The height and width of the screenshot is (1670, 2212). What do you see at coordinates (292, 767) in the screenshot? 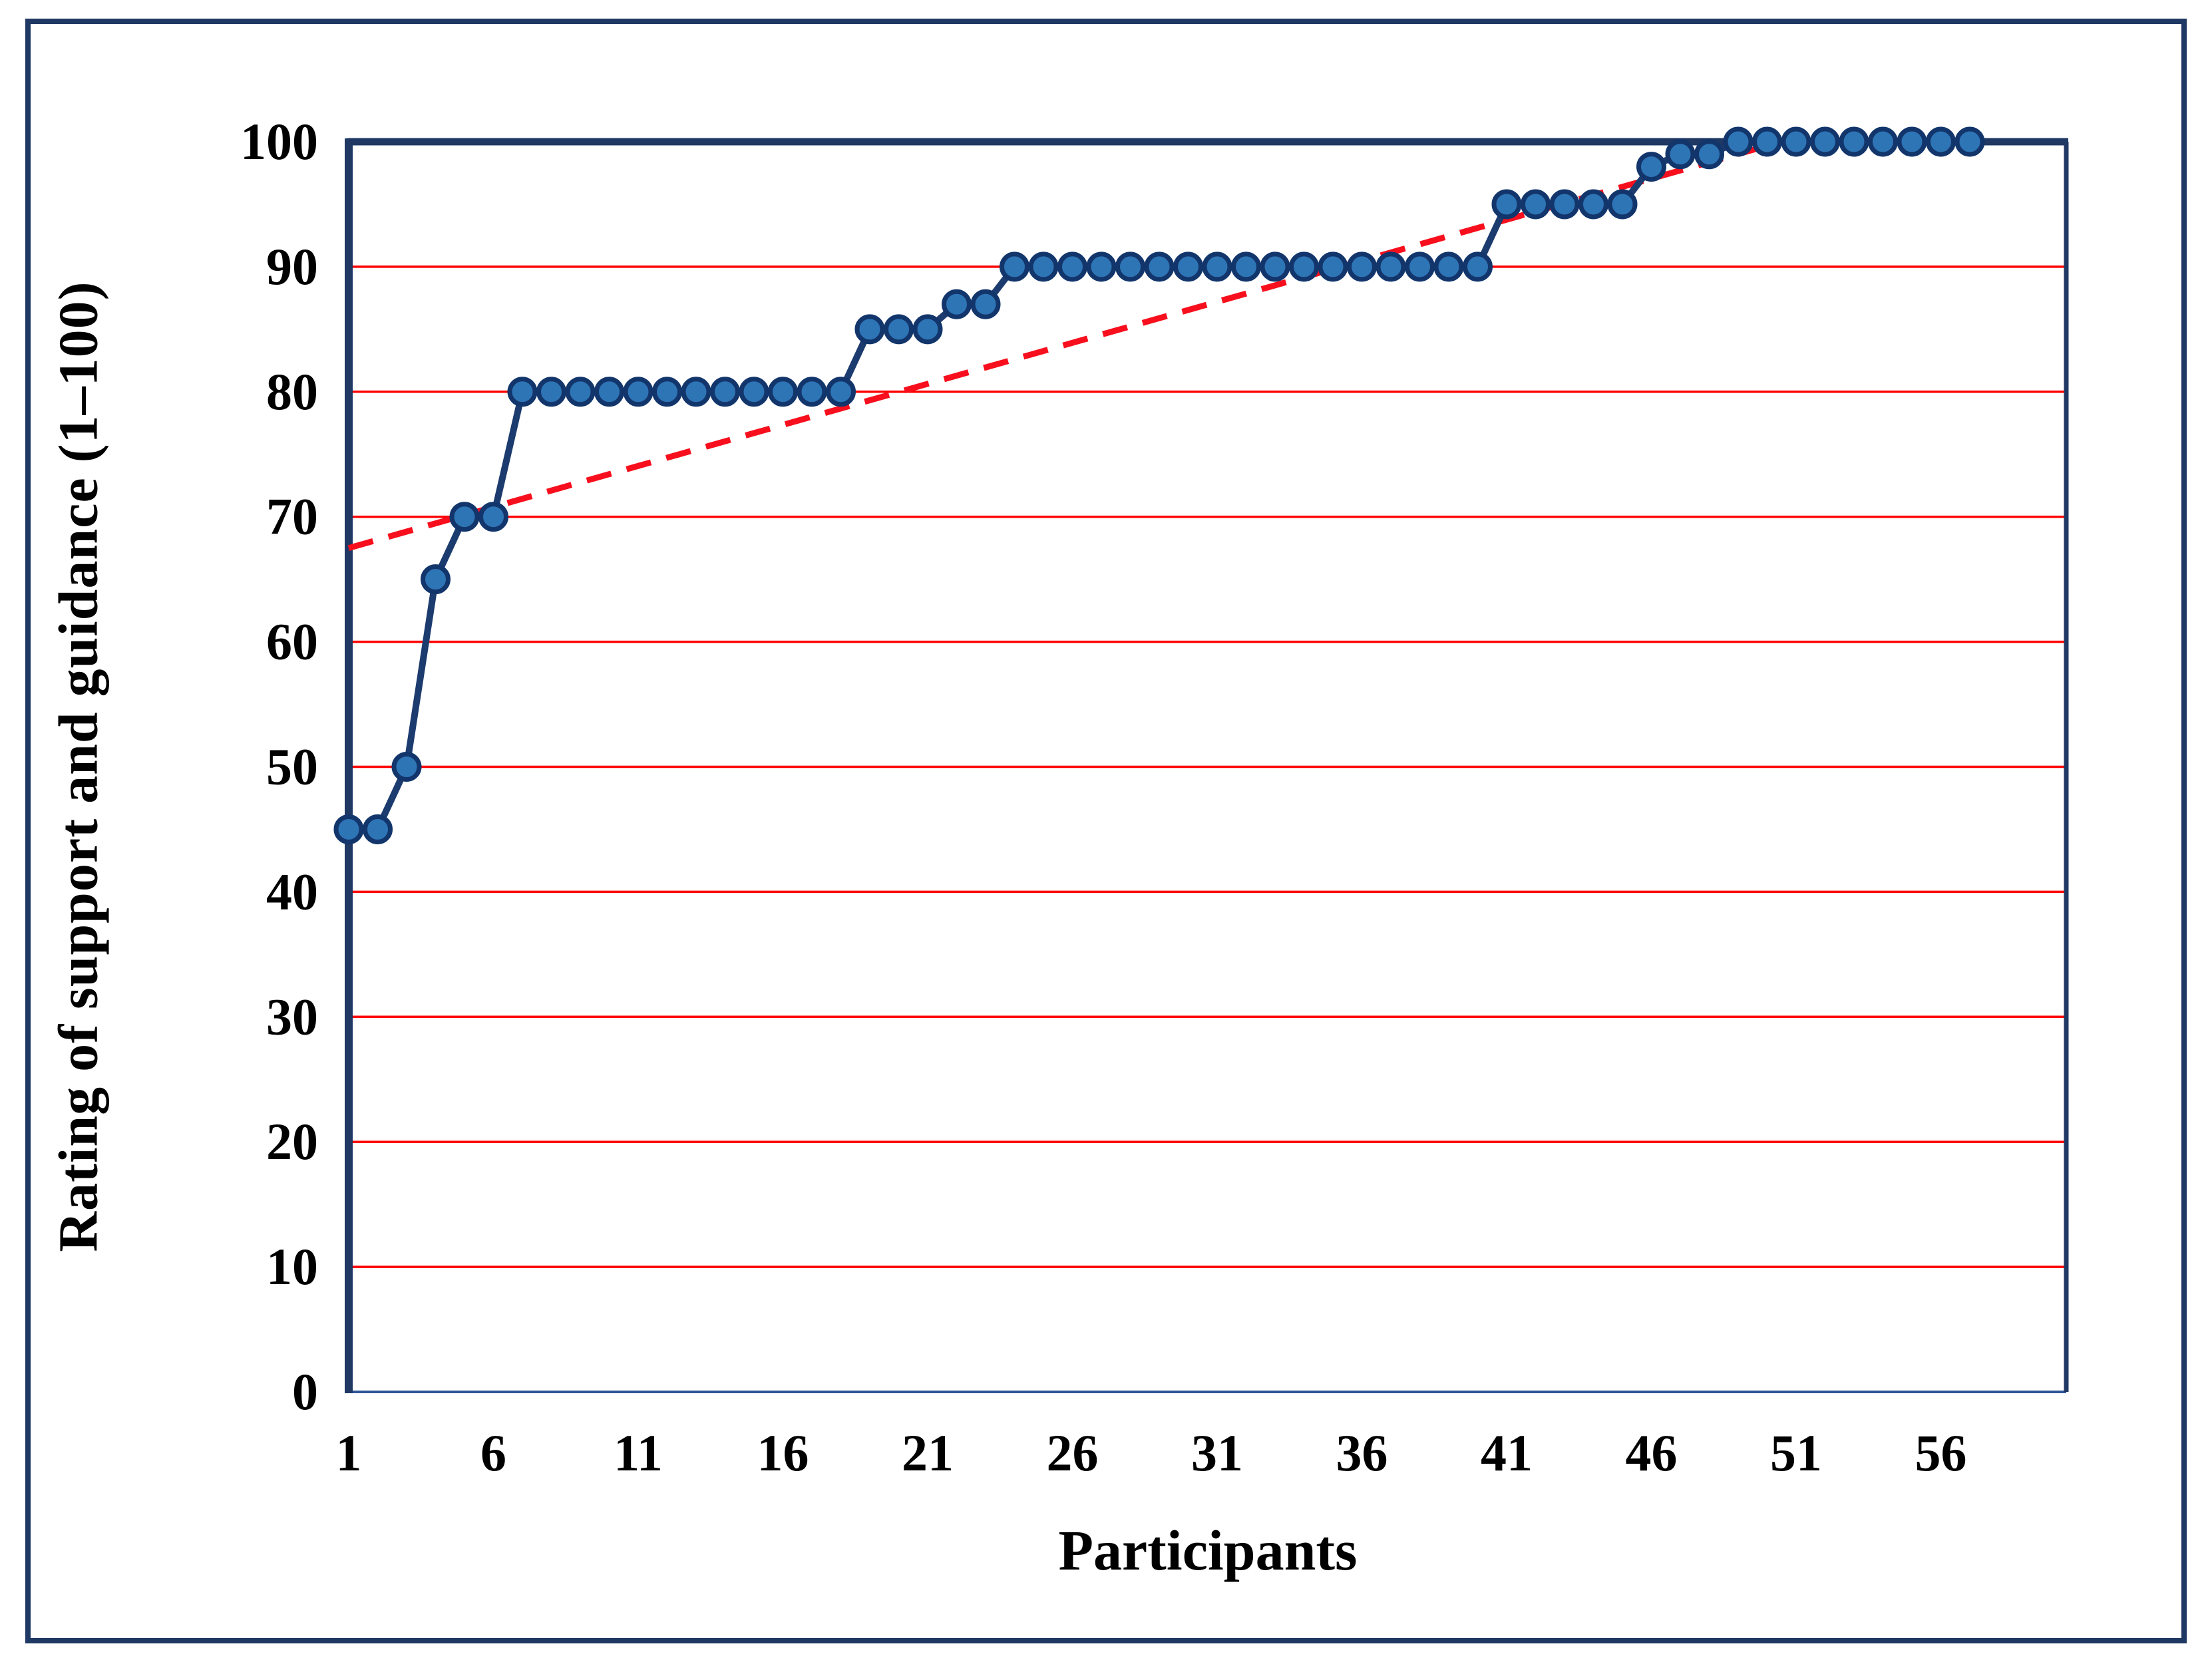
I see `y-tick-label: 50` at bounding box center [292, 767].